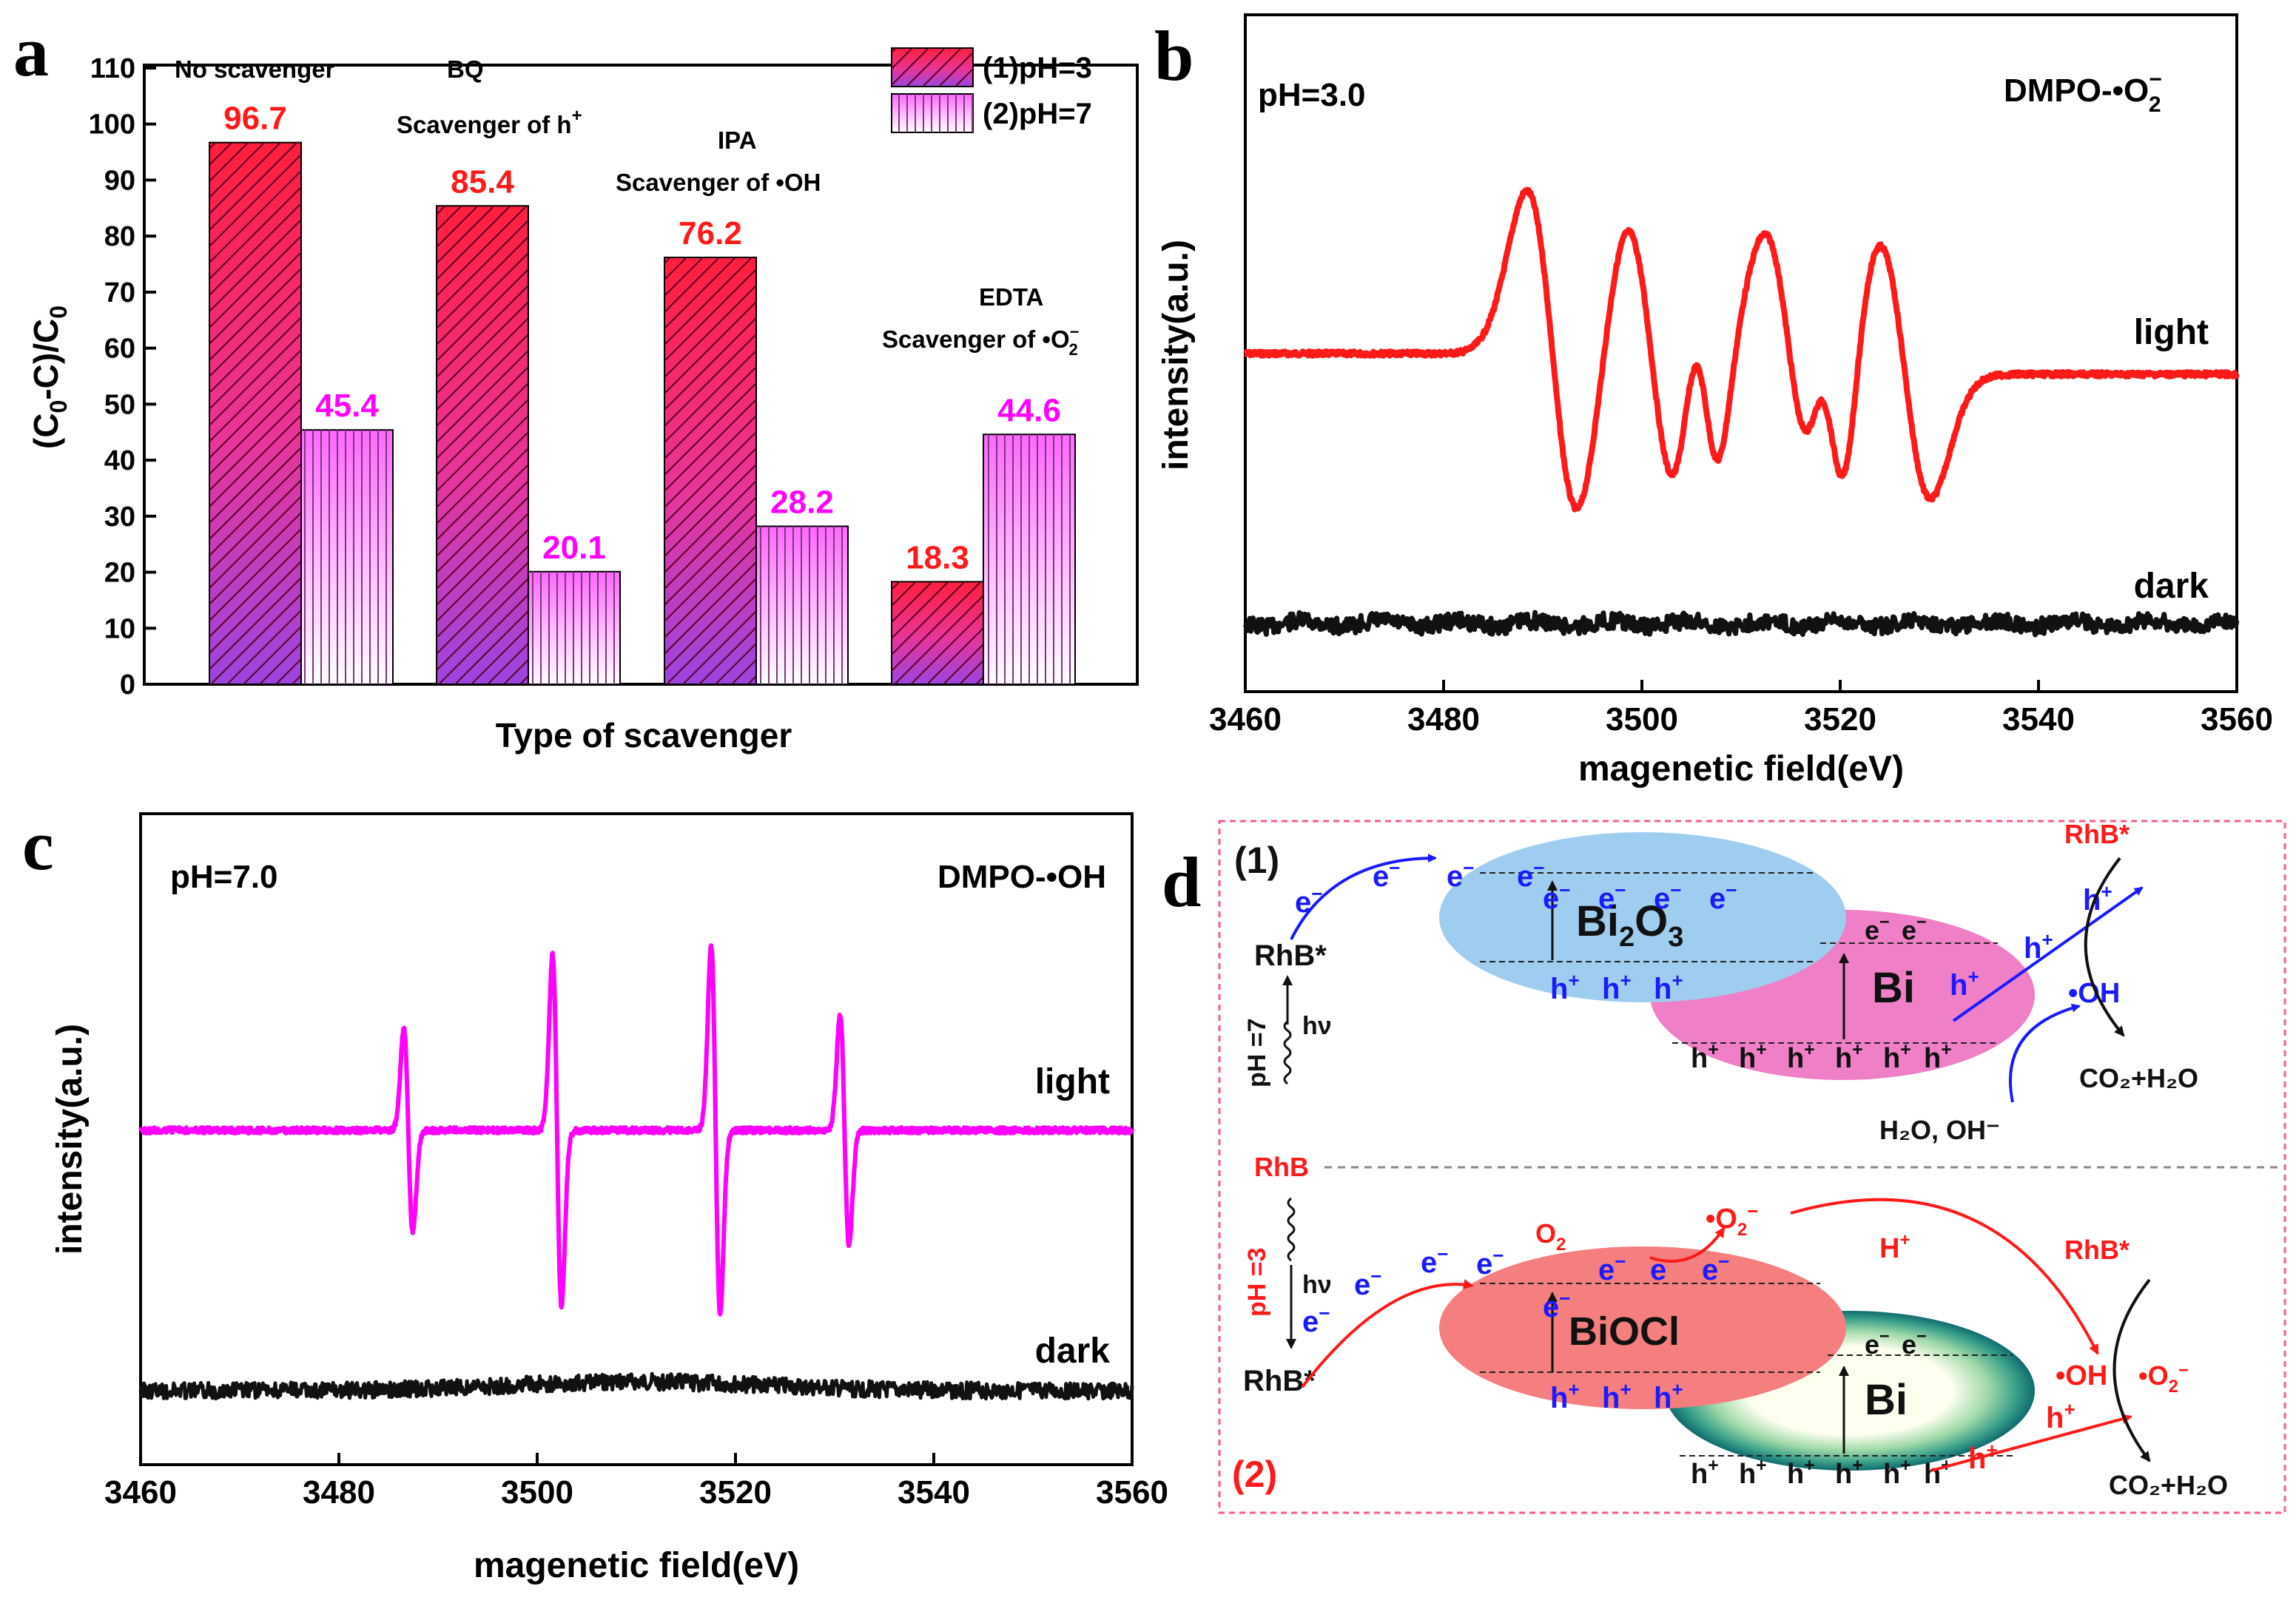 The image size is (2296, 1603). I want to click on svg-text: (C0-C)/C0, so click(49, 378).